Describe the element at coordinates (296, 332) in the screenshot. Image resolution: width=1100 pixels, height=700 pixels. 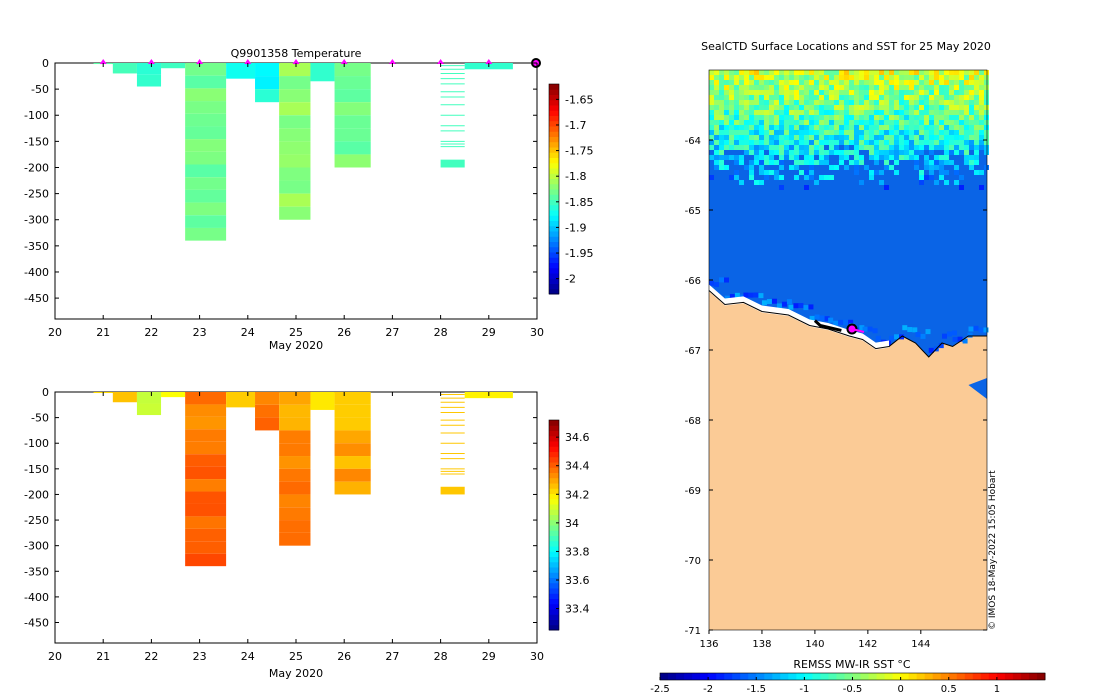
I see `x-tick-label: 25` at that location.